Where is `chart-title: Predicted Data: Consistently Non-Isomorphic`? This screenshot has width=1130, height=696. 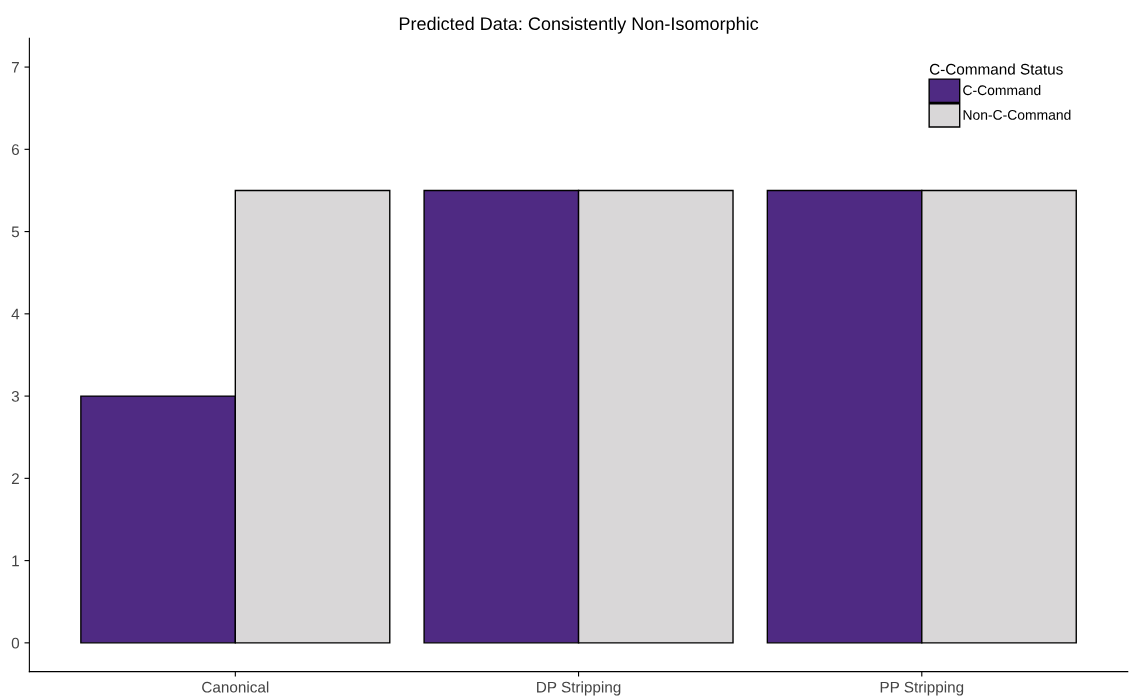 chart-title: Predicted Data: Consistently Non-Isomorphic is located at coordinates (579, 25).